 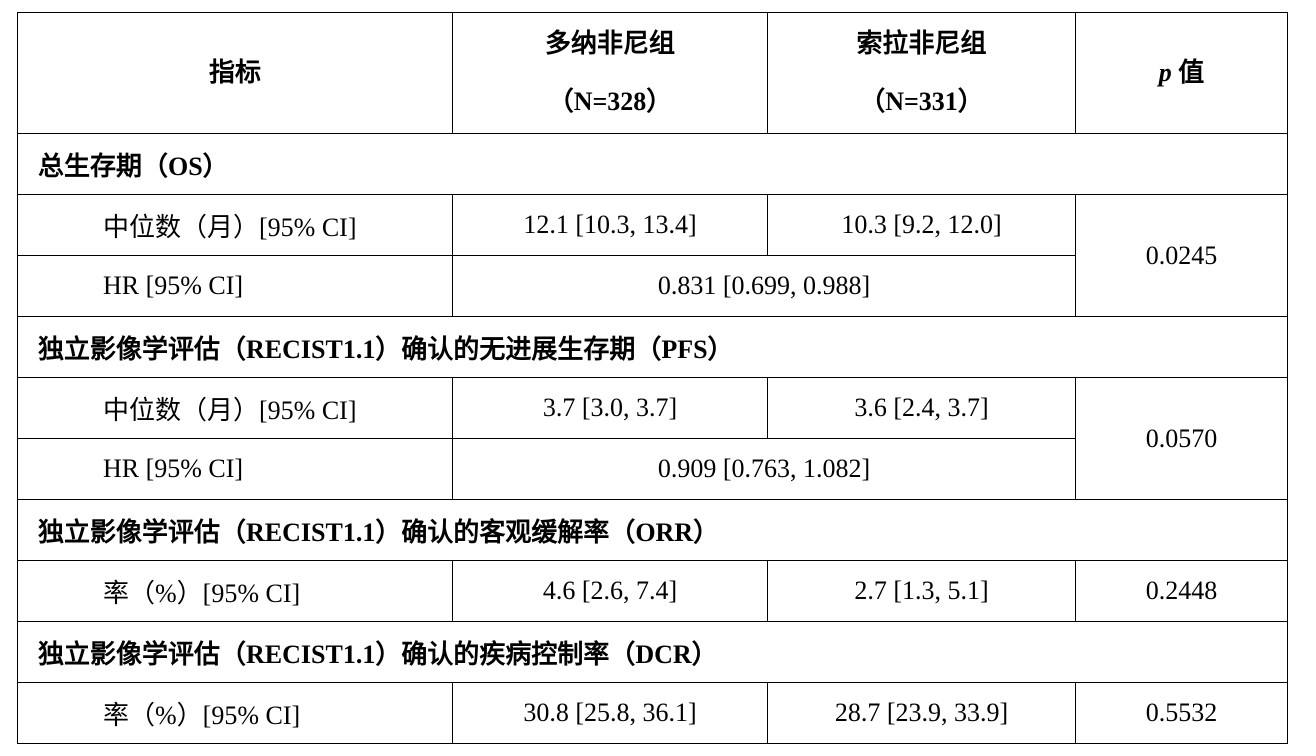 I want to click on hr-value: 0.831 [0.699, 0.988], so click(x=764, y=286).